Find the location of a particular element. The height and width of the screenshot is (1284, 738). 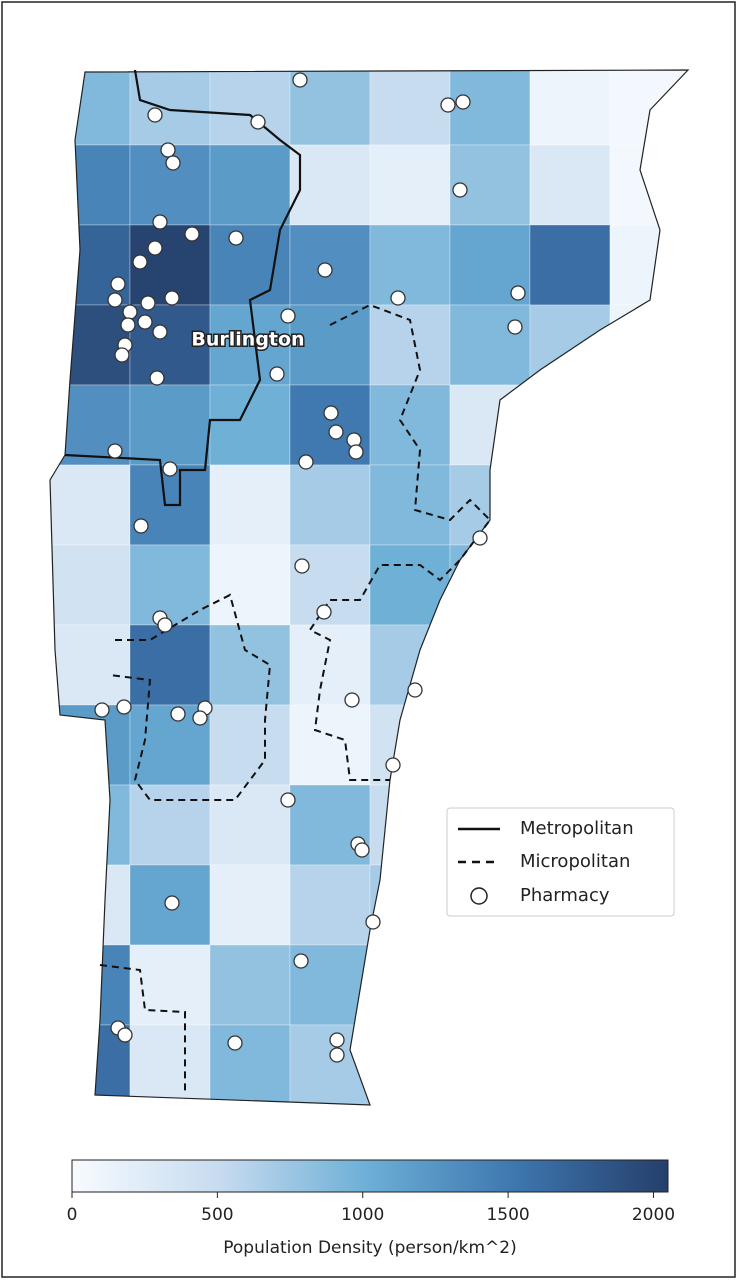

colorbar-tick-label: 1000 is located at coordinates (362, 1215).